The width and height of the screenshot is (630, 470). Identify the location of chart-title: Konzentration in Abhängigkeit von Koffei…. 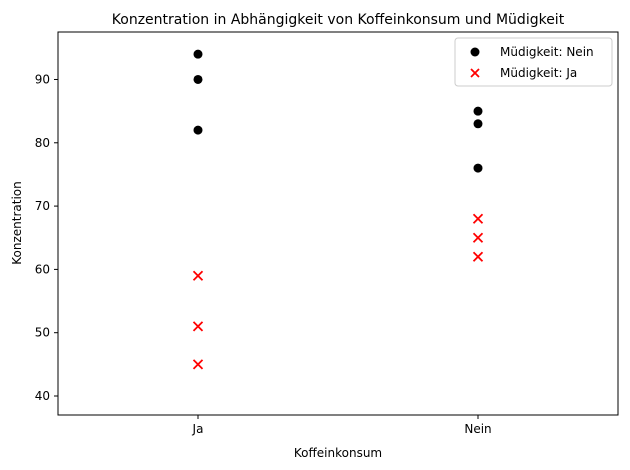
(338, 20).